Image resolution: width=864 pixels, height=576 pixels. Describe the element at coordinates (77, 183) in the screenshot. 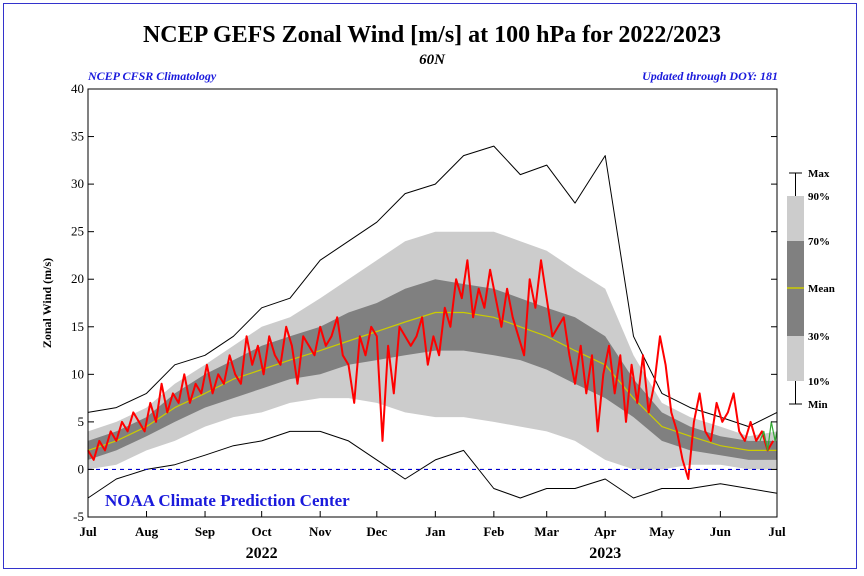

I see `y-tick-label: 30` at that location.